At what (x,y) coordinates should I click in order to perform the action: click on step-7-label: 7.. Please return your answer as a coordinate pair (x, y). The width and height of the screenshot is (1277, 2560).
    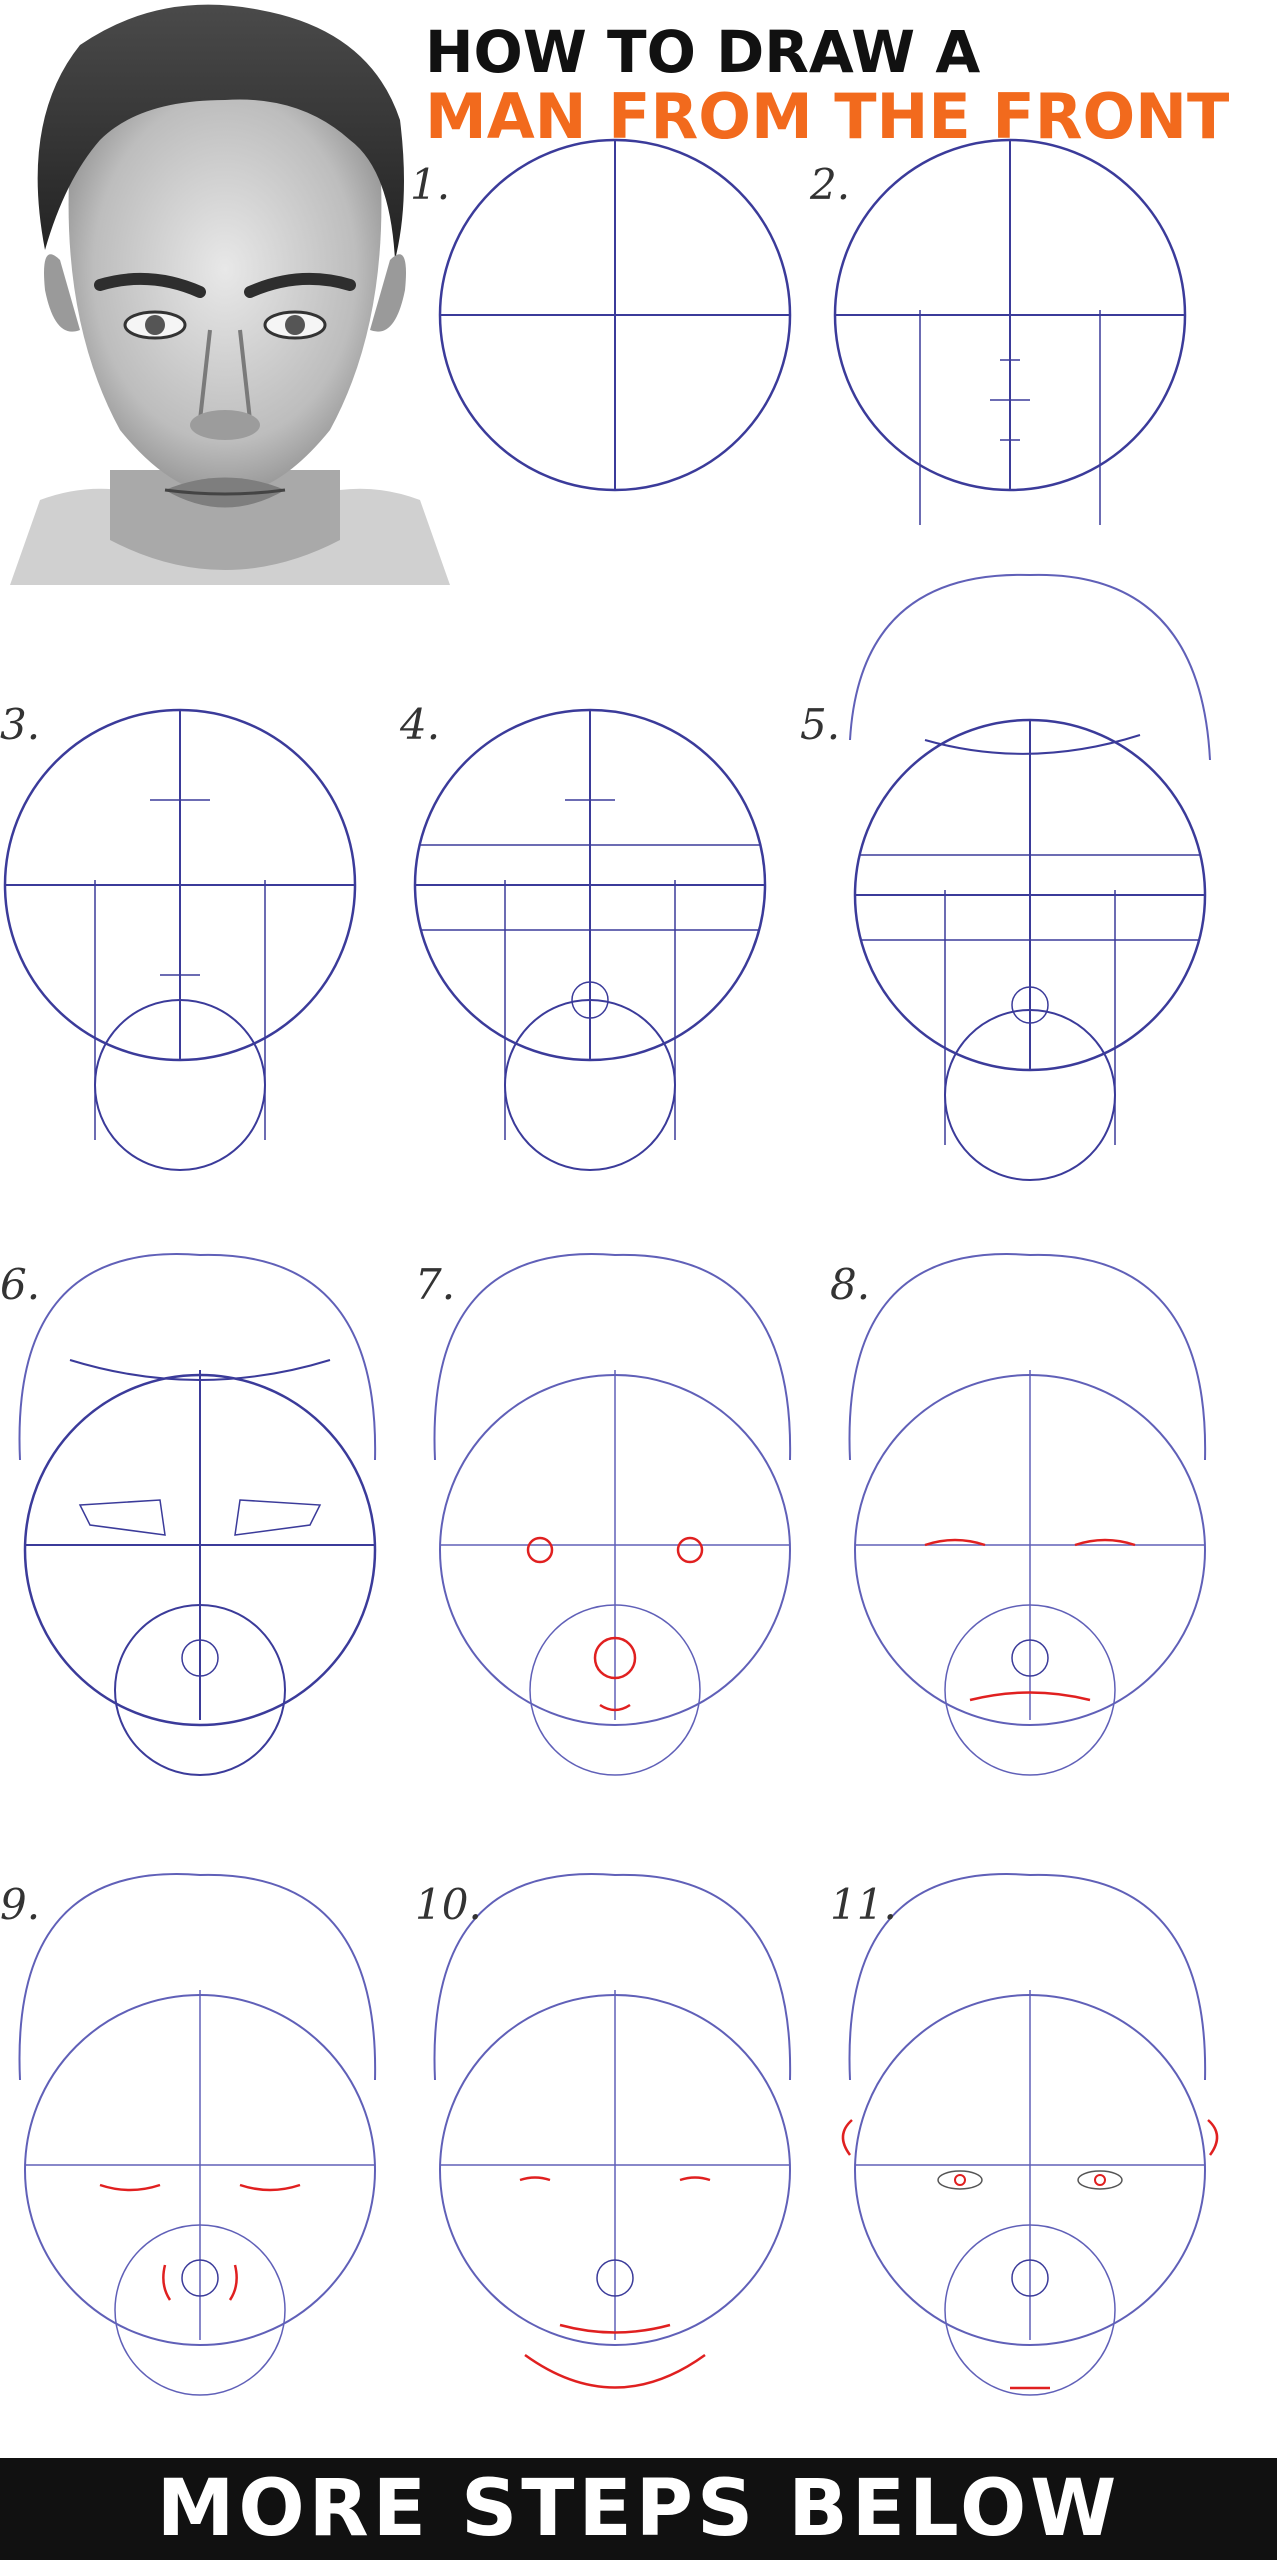
    Looking at the image, I should click on (435, 1284).